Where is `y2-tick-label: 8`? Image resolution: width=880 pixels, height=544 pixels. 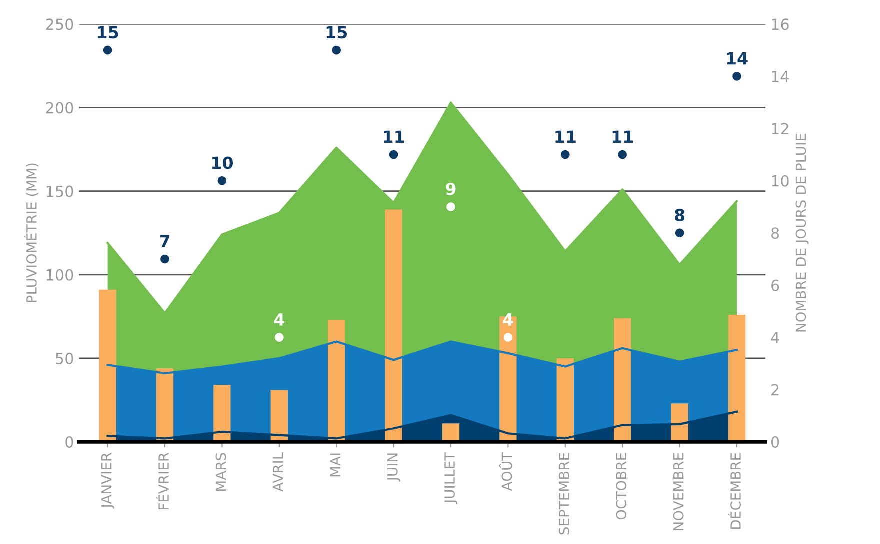 y2-tick-label: 8 is located at coordinates (775, 234).